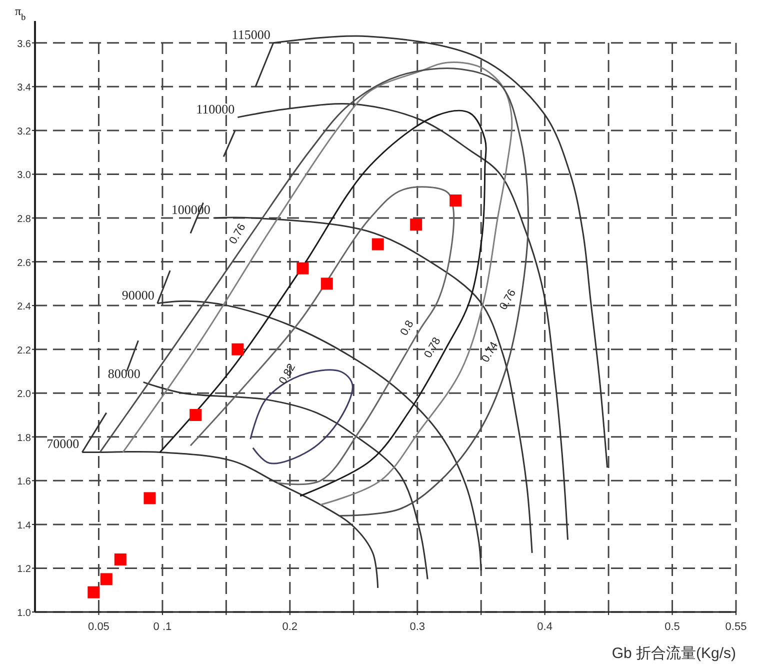  What do you see at coordinates (138, 294) in the screenshot?
I see `series-label: 90000` at bounding box center [138, 294].